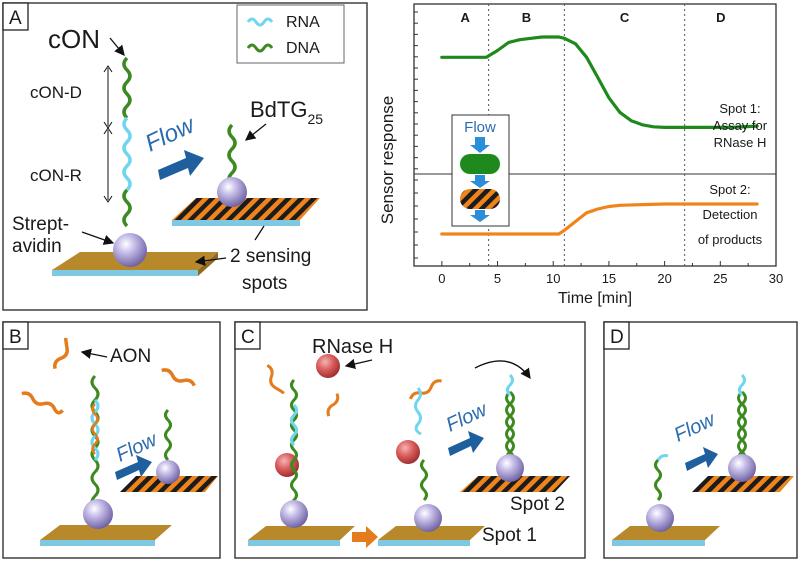  What do you see at coordinates (56, 92) in the screenshot?
I see `con-d-label: cON-D` at bounding box center [56, 92].